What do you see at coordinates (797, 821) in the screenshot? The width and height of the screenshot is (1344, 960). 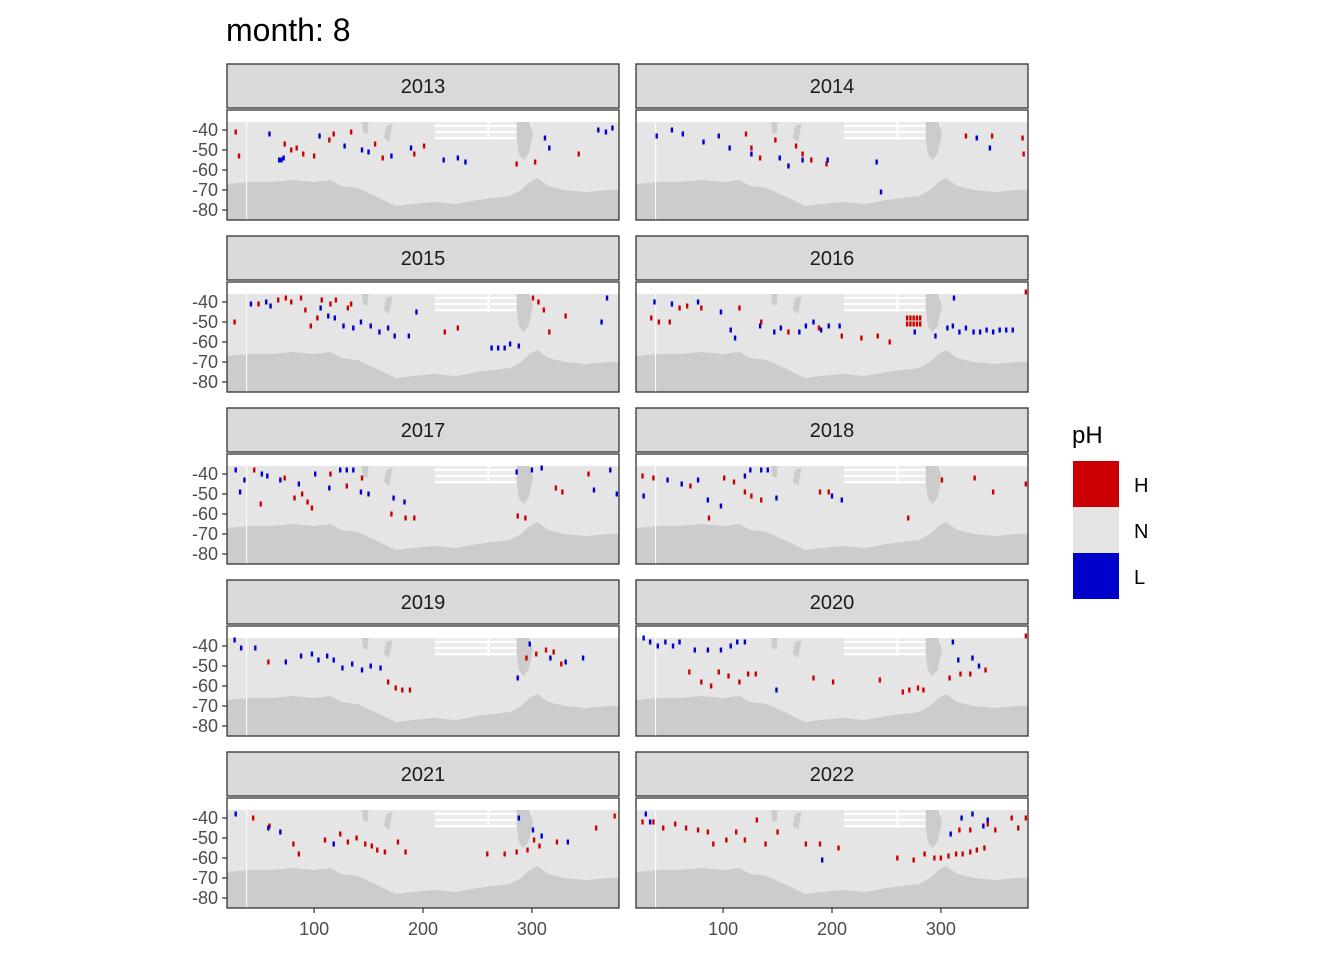 I see `new-zealand-land` at bounding box center [797, 821].